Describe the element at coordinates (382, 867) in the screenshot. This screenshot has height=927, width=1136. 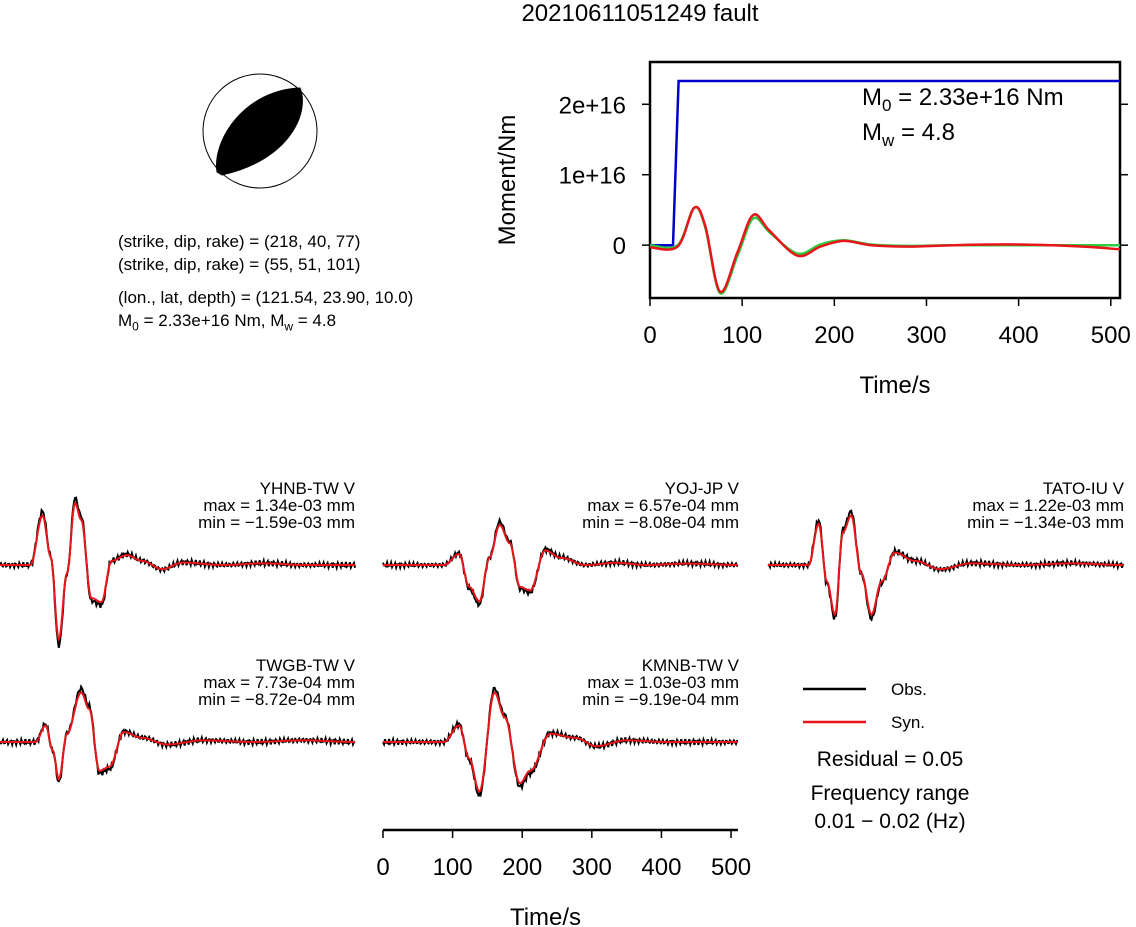
I see `waveform-xtick-label-0: 0` at that location.